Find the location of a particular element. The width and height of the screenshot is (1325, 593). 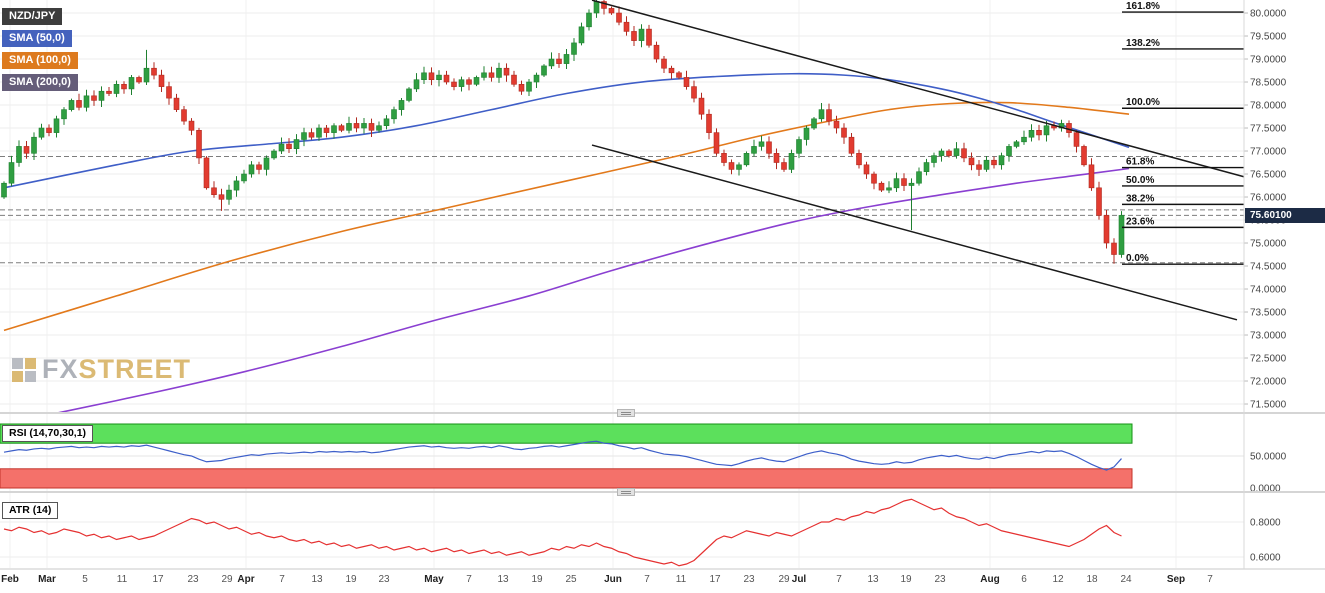

price-axis-label: 77.5000 is located at coordinates (1268, 129).